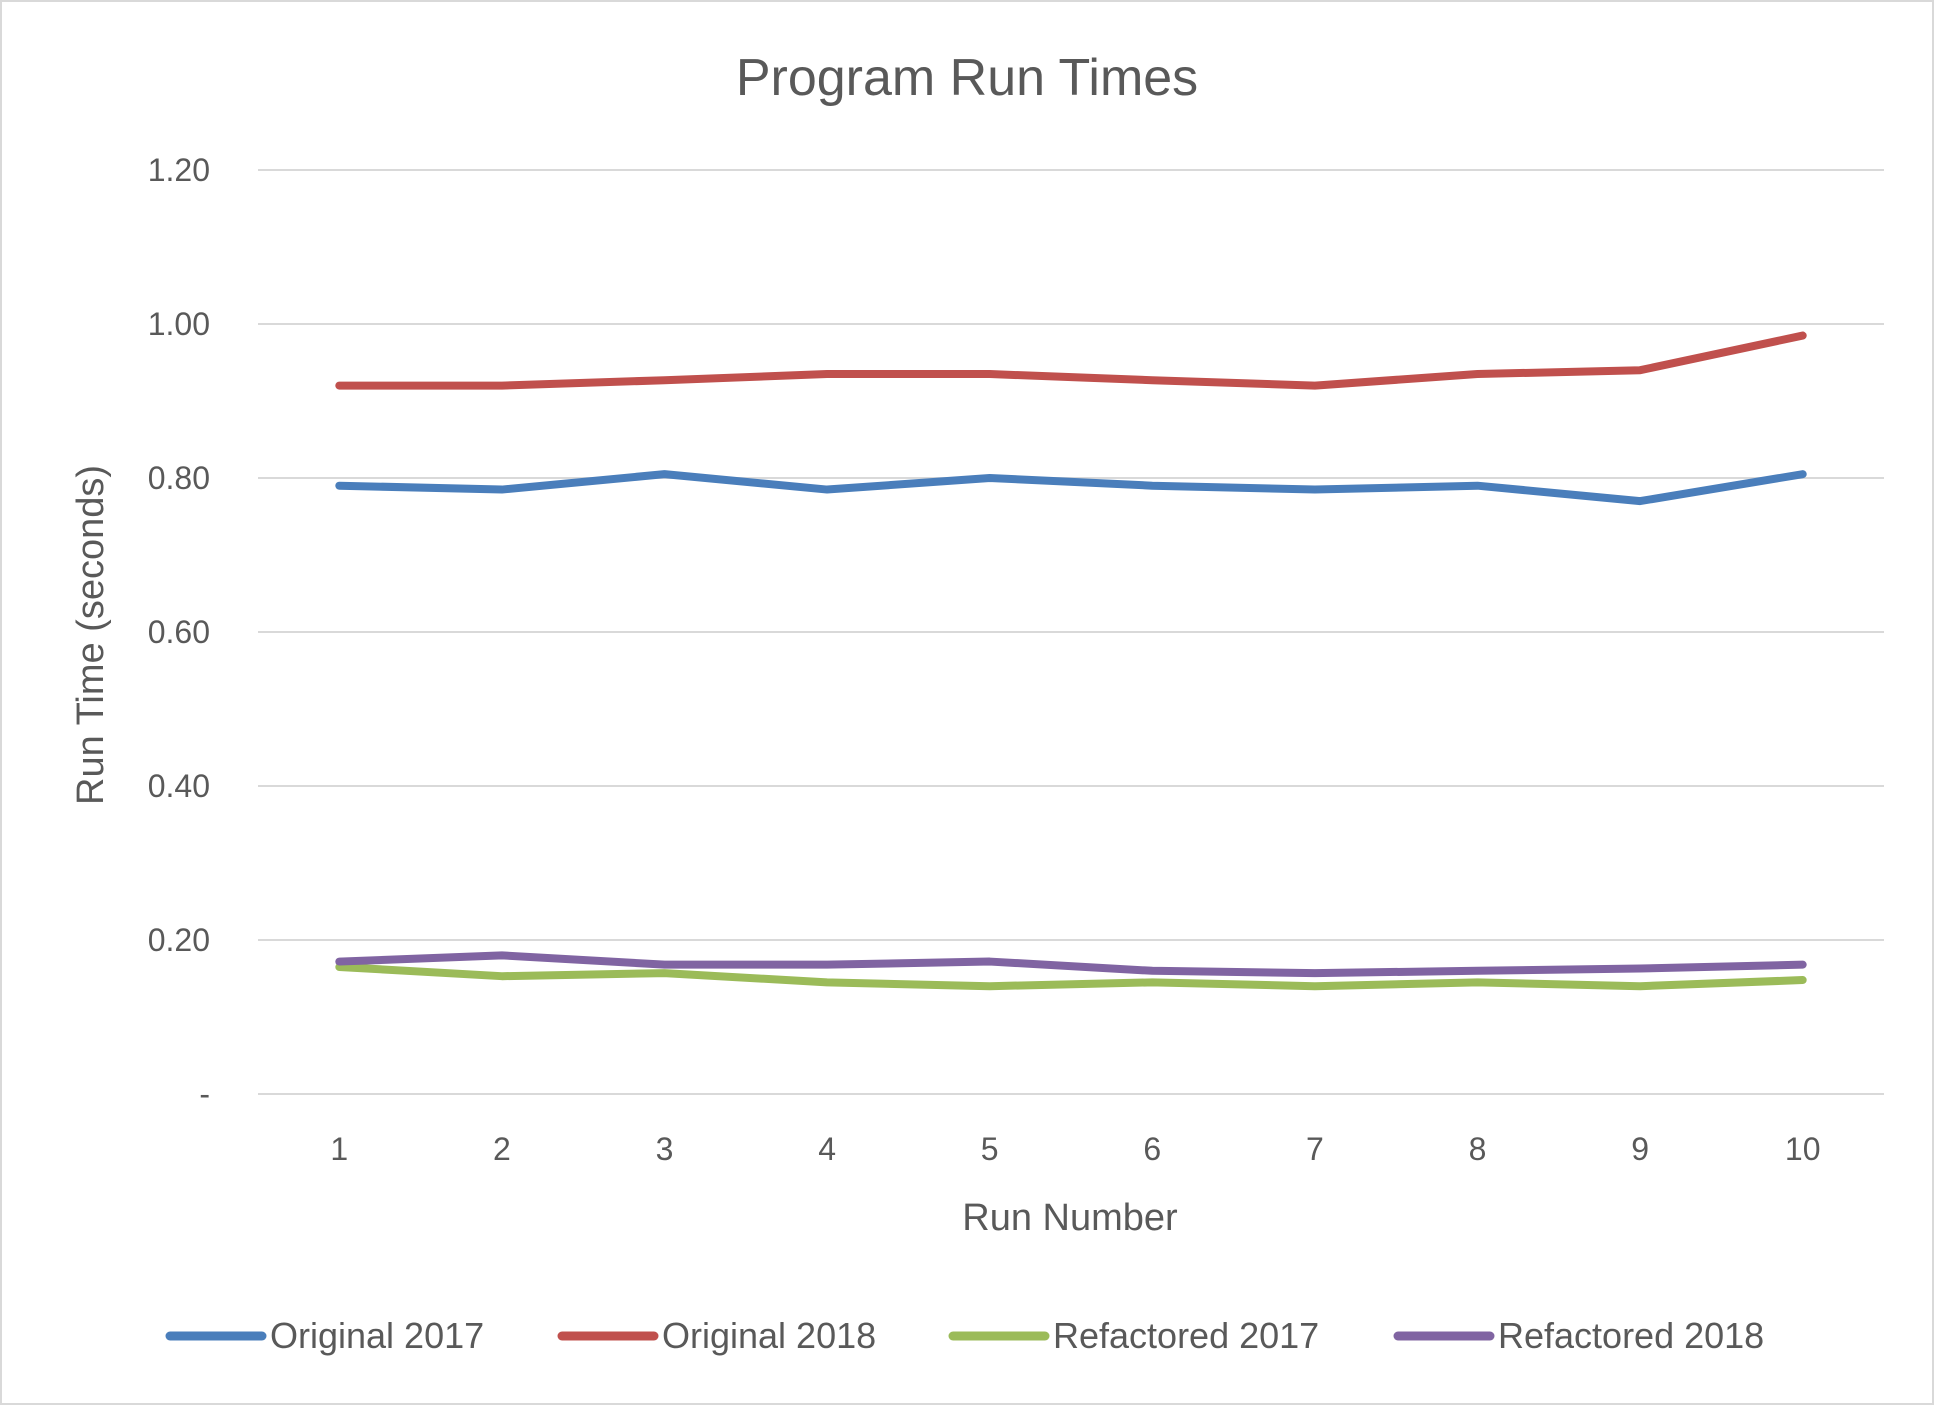 The width and height of the screenshot is (1934, 1405). I want to click on y-axis-ticks: - 0.20 0.40 0.60 0.80 1.00 1.20, so click(179, 632).